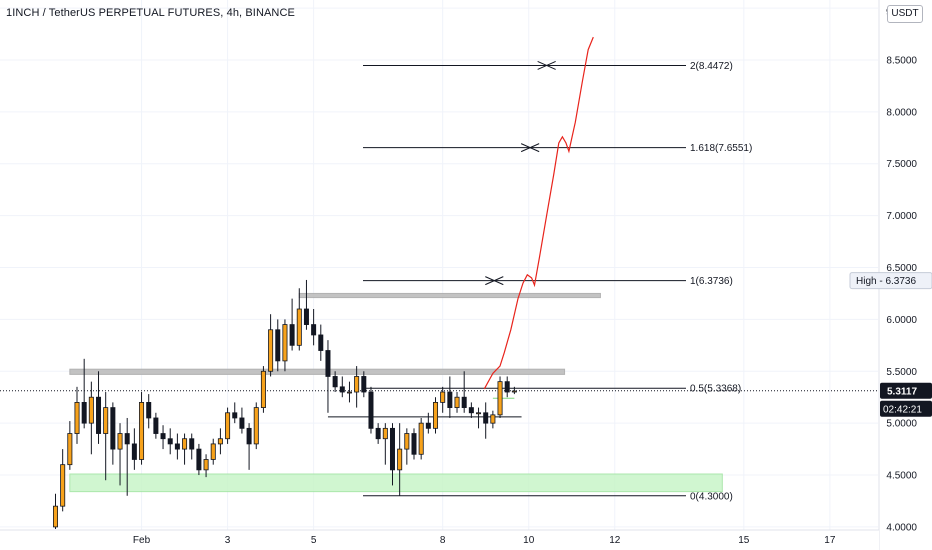 Image resolution: width=932 pixels, height=550 pixels. I want to click on time-axis, so click(439, 540).